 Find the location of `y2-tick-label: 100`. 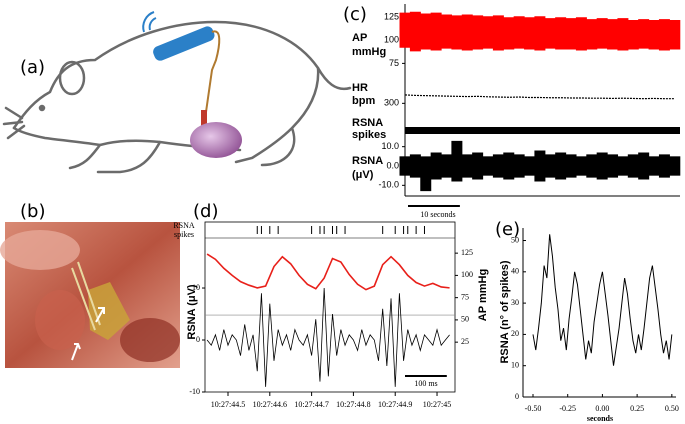

y2-tick-label: 100 is located at coordinates (467, 274).